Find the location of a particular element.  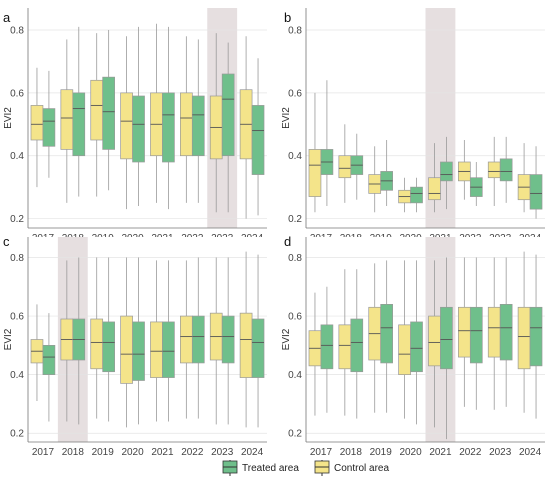

panel-label: a is located at coordinates (7, 17).